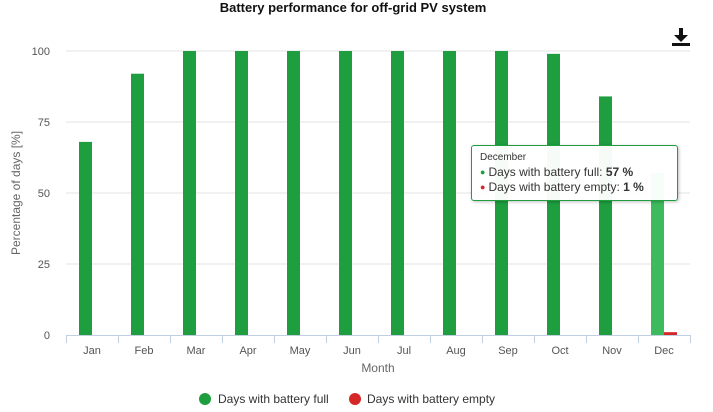 Image resolution: width=713 pixels, height=412 pixels. What do you see at coordinates (92, 351) in the screenshot?
I see `x-tick-label: Jan` at bounding box center [92, 351].